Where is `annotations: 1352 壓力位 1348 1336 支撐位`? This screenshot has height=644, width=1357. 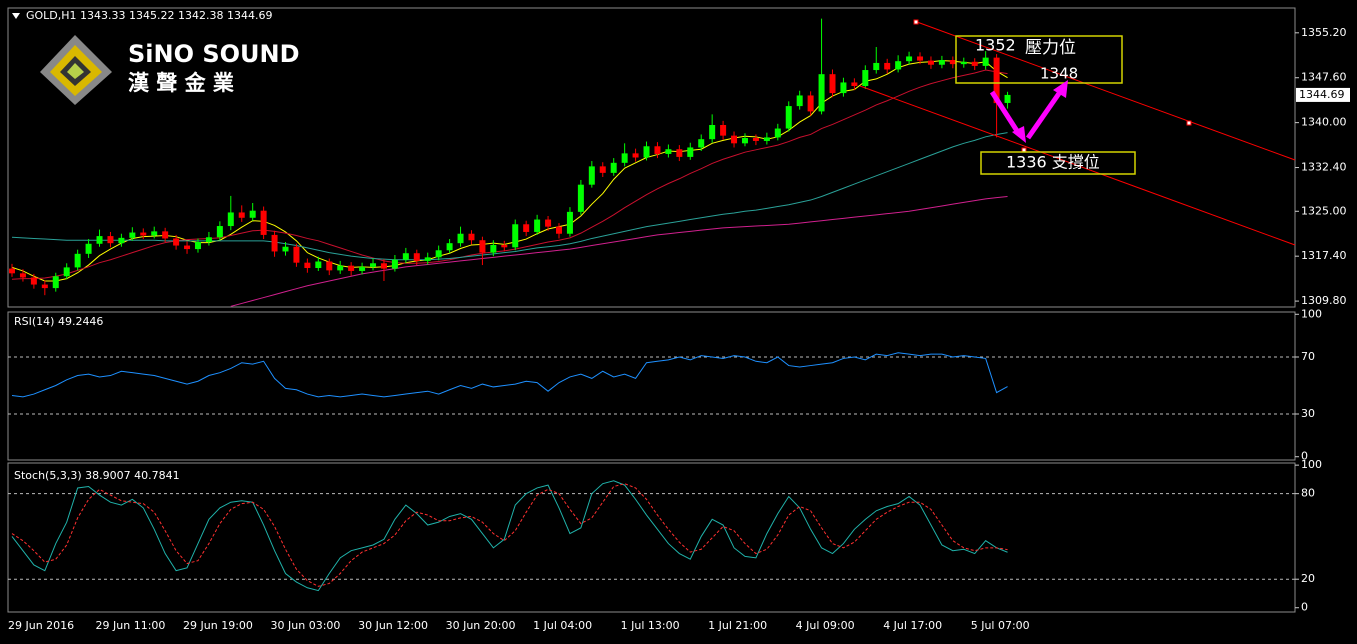 annotations: 1352 壓力位 1348 1336 支撐位 is located at coordinates (1077, 132).